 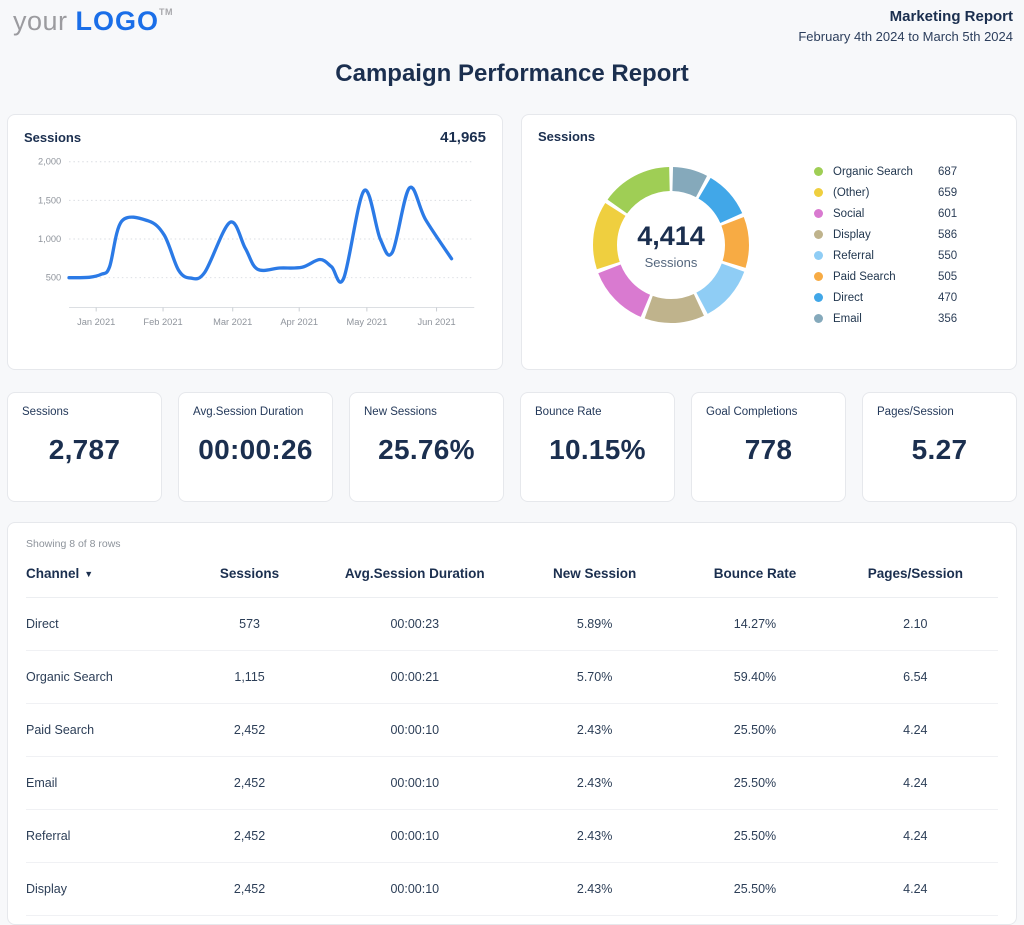 What do you see at coordinates (414, 573) in the screenshot?
I see `column-header-avg-session-duration: Avg.Session Duration` at bounding box center [414, 573].